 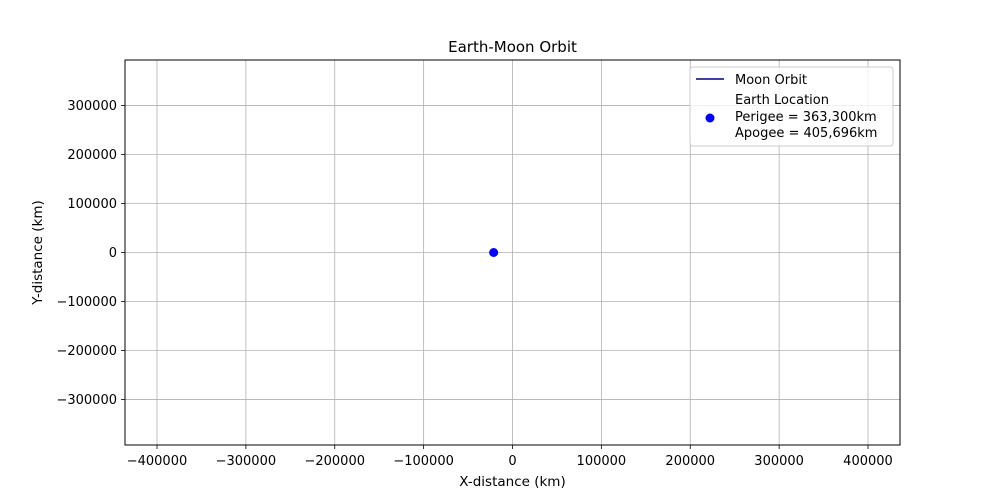 I want to click on x-tick-label: −300000, so click(x=246, y=461).